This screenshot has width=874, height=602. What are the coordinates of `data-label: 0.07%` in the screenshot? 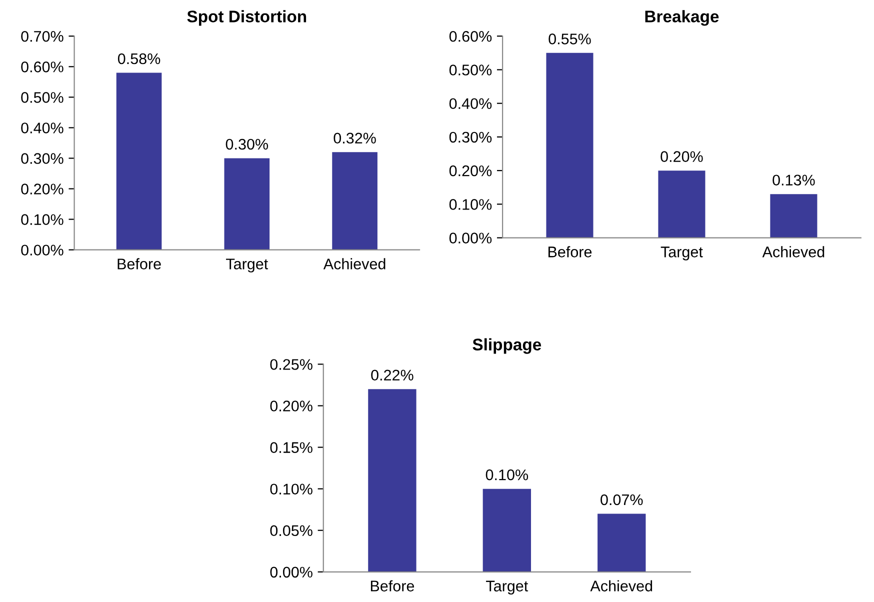 It's located at (621, 500).